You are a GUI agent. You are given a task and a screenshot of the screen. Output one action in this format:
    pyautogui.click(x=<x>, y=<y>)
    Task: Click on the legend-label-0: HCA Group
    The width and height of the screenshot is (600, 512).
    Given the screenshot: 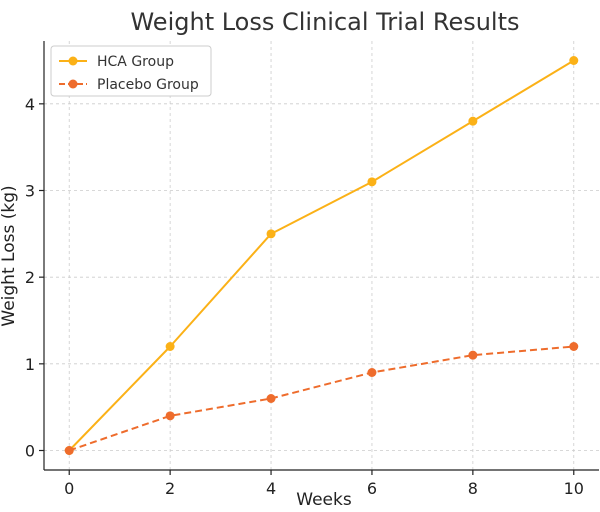 What is the action you would take?
    pyautogui.click(x=135, y=62)
    